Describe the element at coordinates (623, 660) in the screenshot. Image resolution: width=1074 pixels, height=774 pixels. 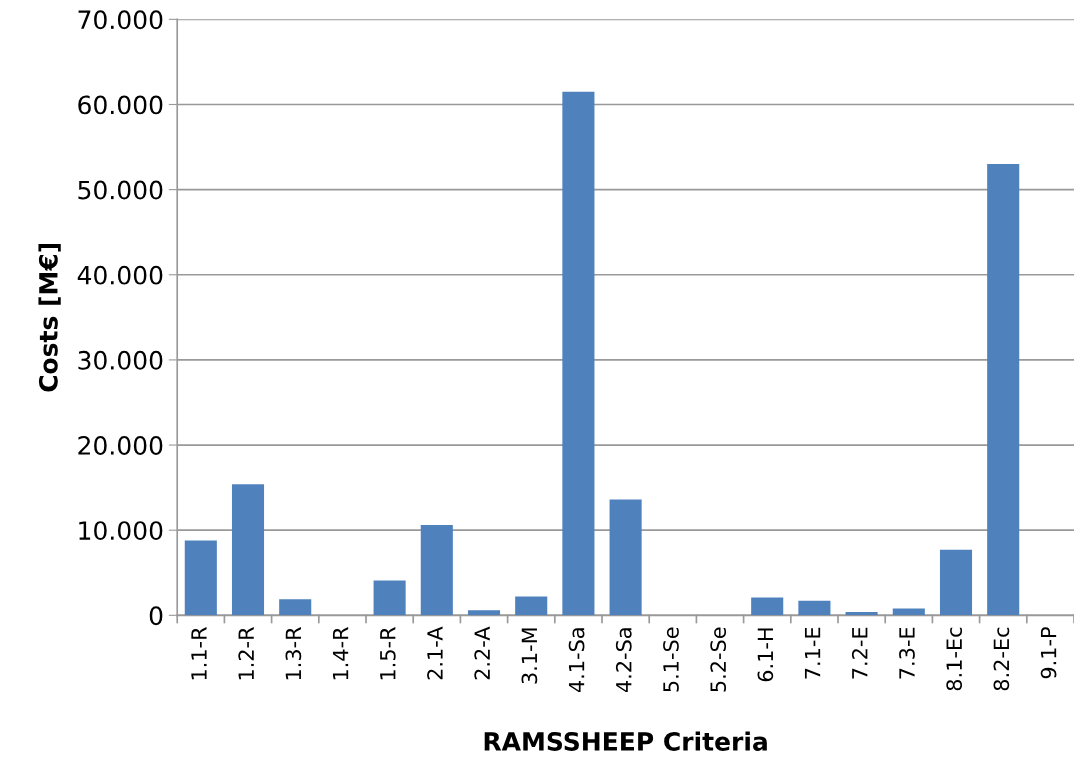
I see `x-tick-label: 4.2-Sa` at that location.